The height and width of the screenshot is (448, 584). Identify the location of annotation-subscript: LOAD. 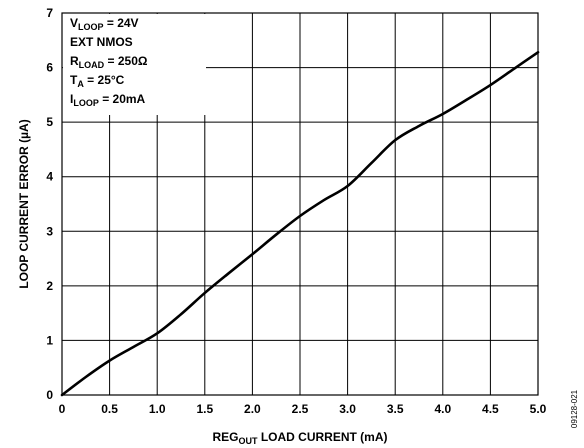
(92, 65).